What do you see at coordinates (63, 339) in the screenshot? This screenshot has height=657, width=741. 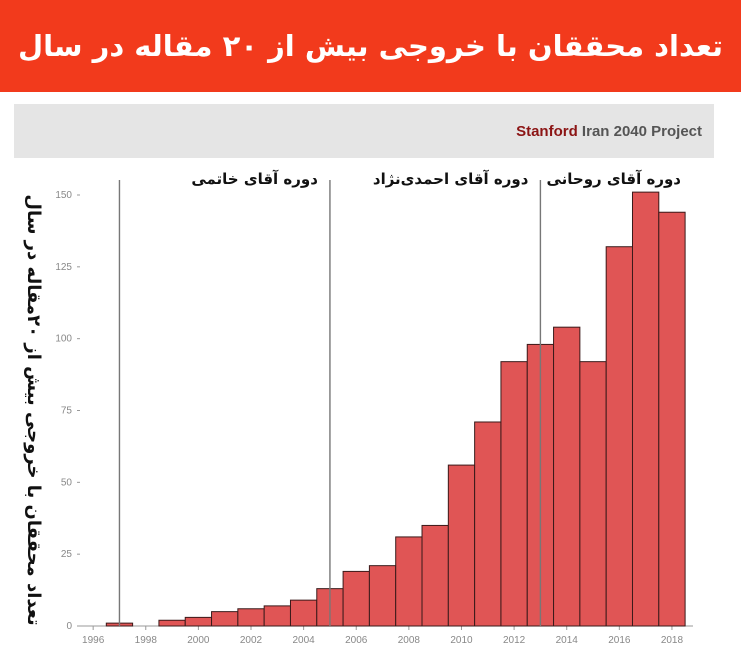 I see `y-tick-label: 100` at bounding box center [63, 339].